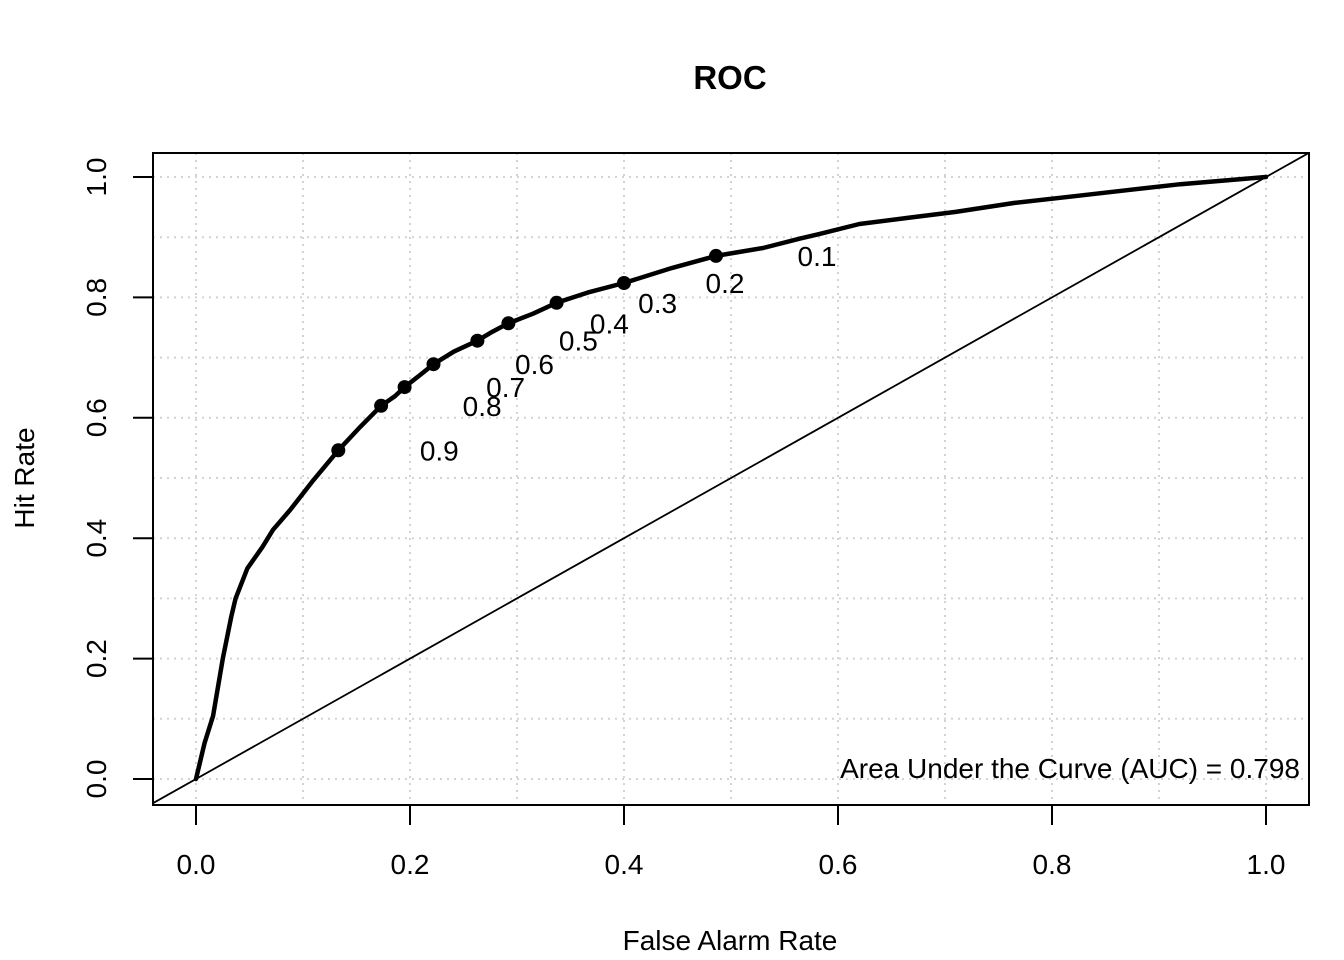 This screenshot has width=1344, height=960. I want to click on x-tick-label: 1.0, so click(1266, 864).